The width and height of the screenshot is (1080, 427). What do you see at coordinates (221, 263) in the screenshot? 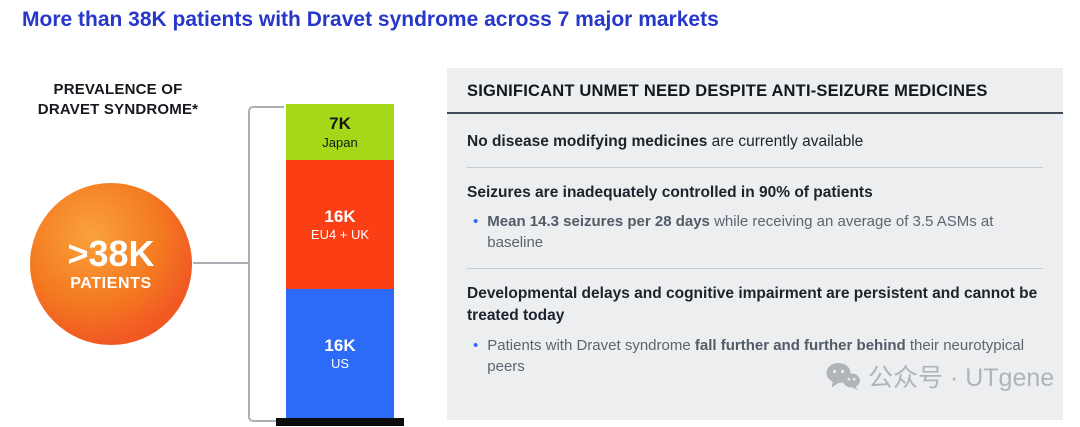
I see `circle-connector-line` at bounding box center [221, 263].